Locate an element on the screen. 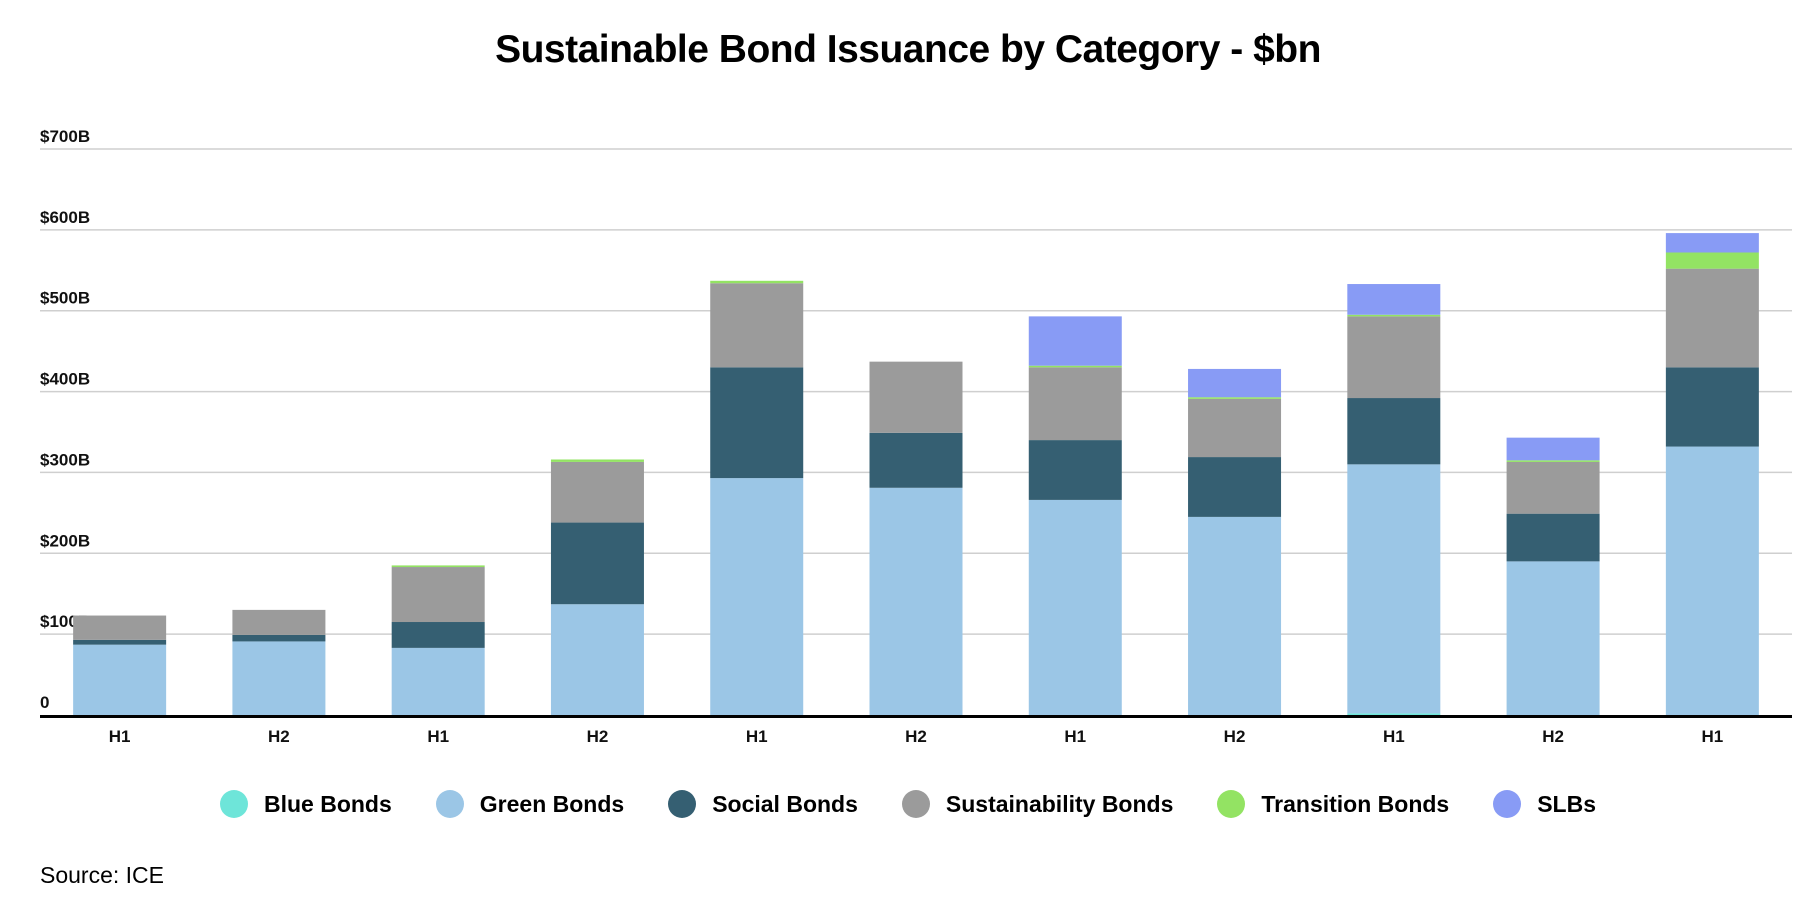 This screenshot has width=1816, height=910. legend-item: Social Bonds is located at coordinates (763, 804).